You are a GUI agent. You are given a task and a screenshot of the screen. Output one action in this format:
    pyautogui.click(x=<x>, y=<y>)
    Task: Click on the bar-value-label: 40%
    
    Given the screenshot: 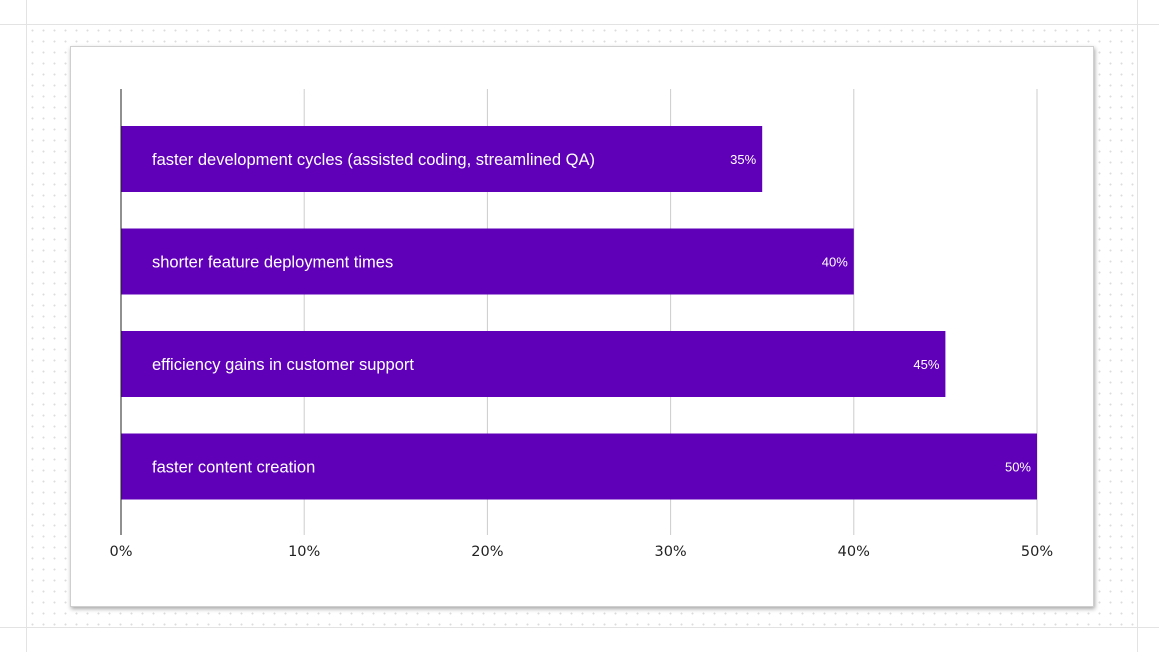 What is the action you would take?
    pyautogui.click(x=835, y=262)
    